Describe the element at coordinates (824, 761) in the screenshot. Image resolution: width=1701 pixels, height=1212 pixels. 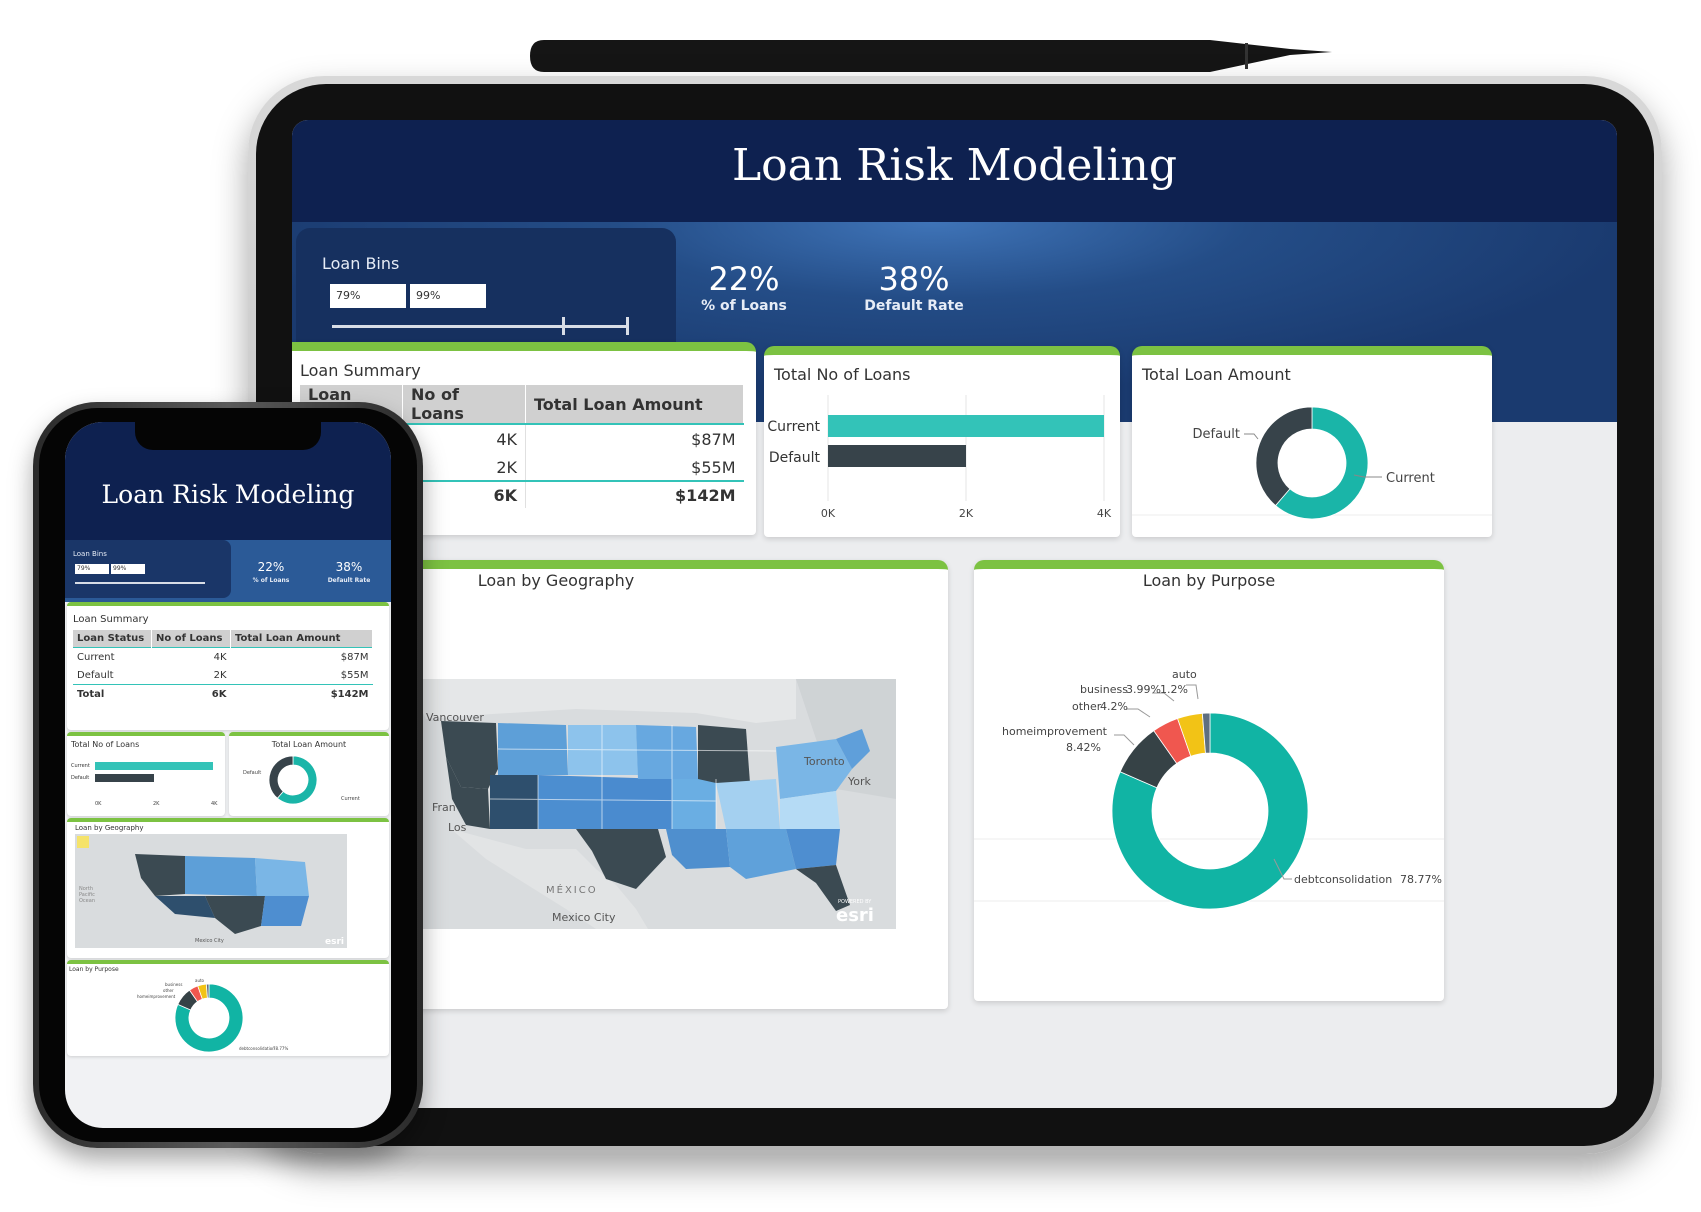
I see `map-label: Toronto` at that location.